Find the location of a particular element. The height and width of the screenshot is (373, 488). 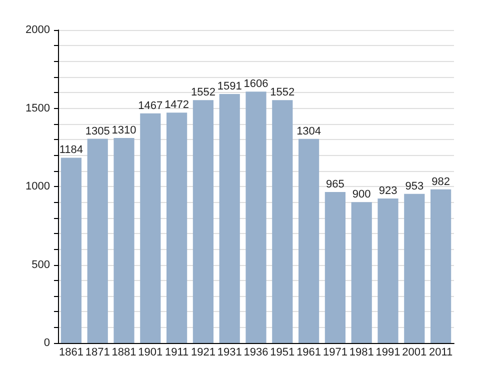

data-label: 1472 is located at coordinates (177, 105).